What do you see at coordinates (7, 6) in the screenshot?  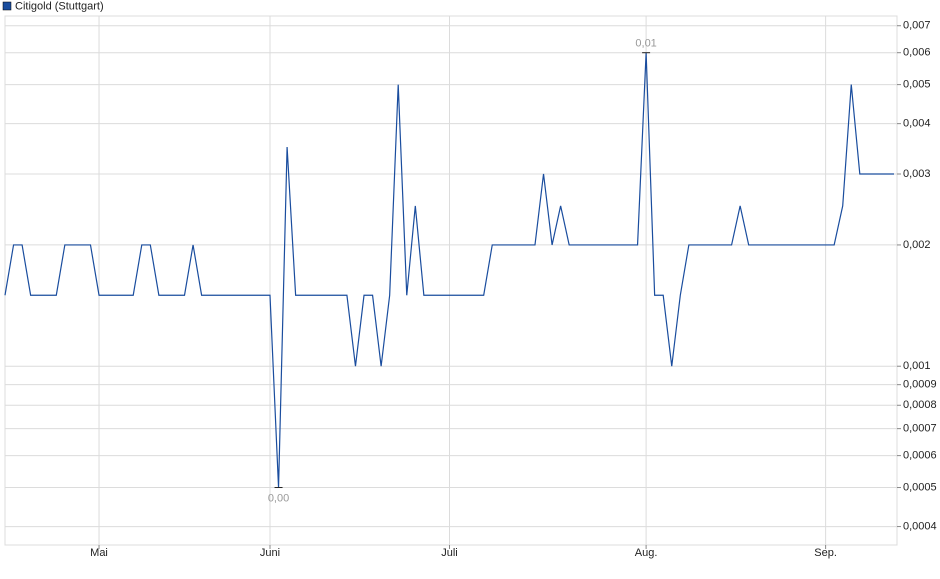 I see `legend-swatch` at bounding box center [7, 6].